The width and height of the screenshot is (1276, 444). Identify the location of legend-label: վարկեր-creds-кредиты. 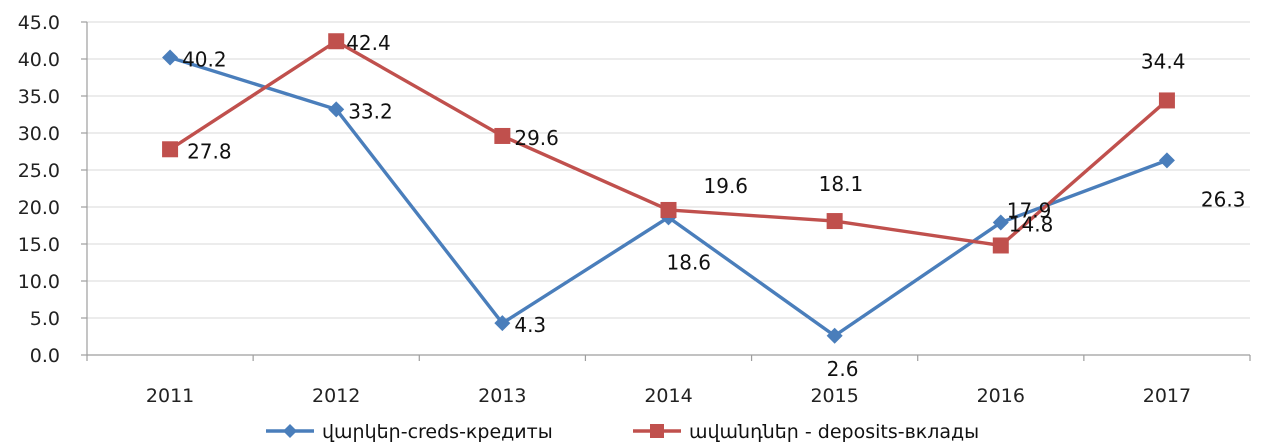
(437, 432).